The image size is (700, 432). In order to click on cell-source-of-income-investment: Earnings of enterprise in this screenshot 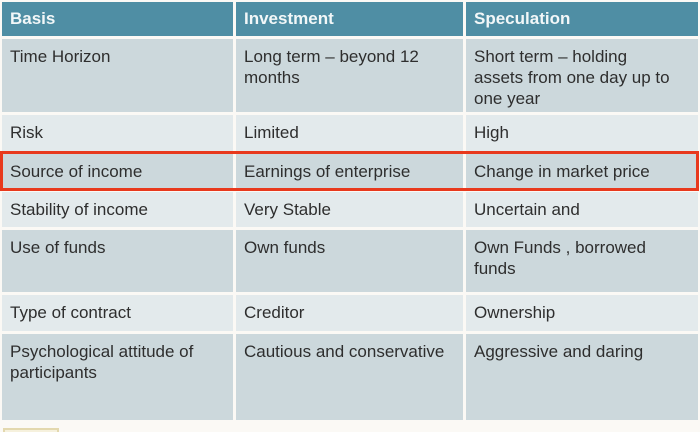, I will do `click(349, 171)`.